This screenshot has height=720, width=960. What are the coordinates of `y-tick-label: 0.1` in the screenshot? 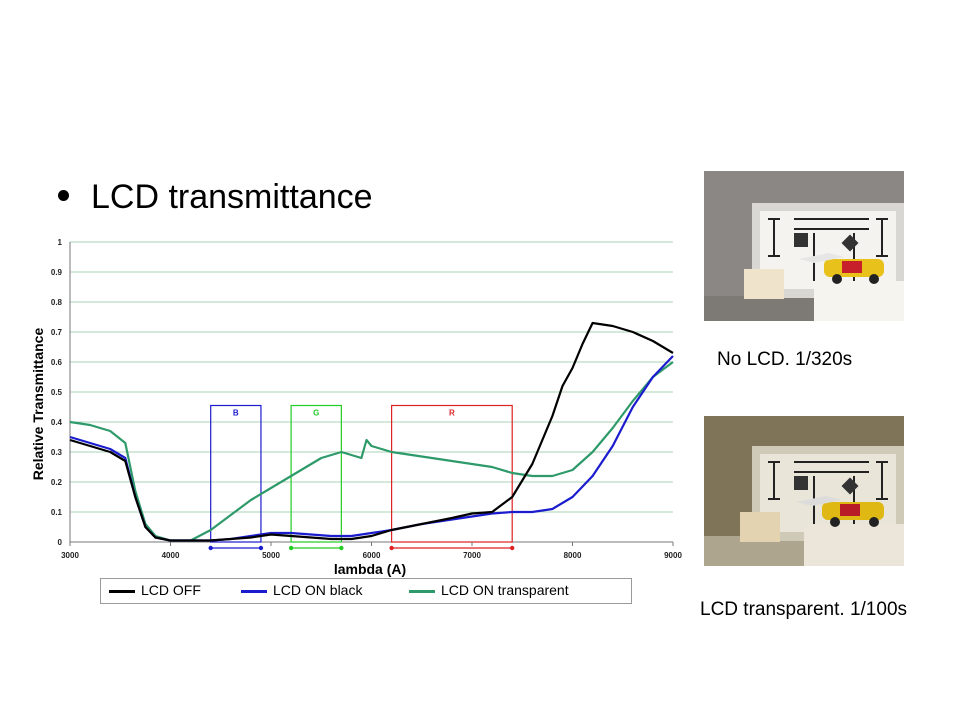 It's located at (57, 512).